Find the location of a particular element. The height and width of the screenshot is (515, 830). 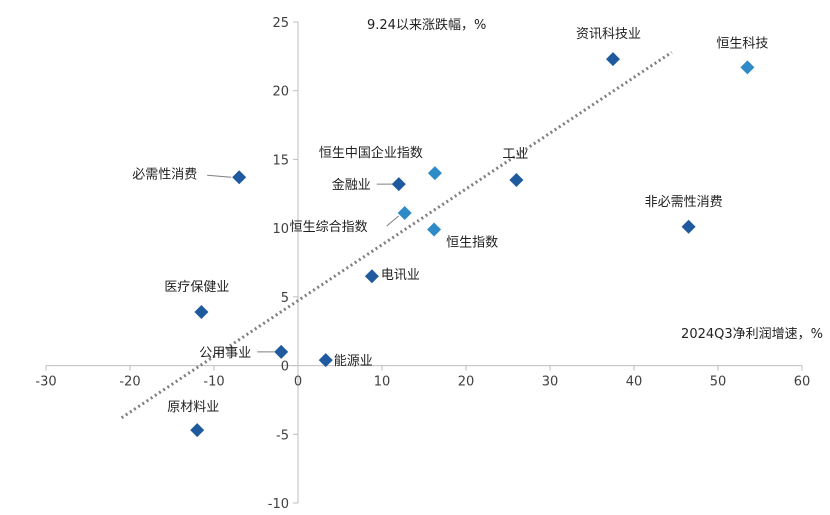

y-tick-label: 10 is located at coordinates (280, 229).